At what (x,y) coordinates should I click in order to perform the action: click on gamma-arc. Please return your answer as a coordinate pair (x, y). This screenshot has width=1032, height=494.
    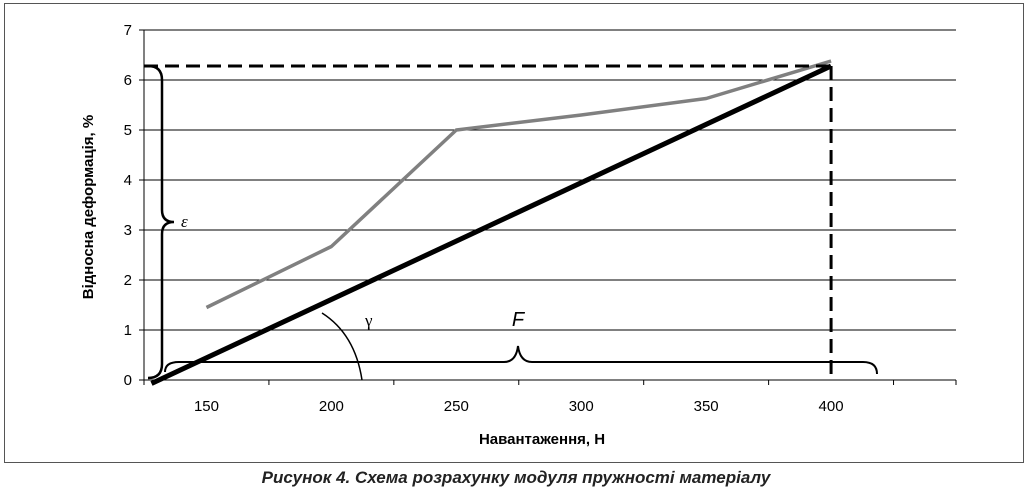
    Looking at the image, I should click on (342, 346).